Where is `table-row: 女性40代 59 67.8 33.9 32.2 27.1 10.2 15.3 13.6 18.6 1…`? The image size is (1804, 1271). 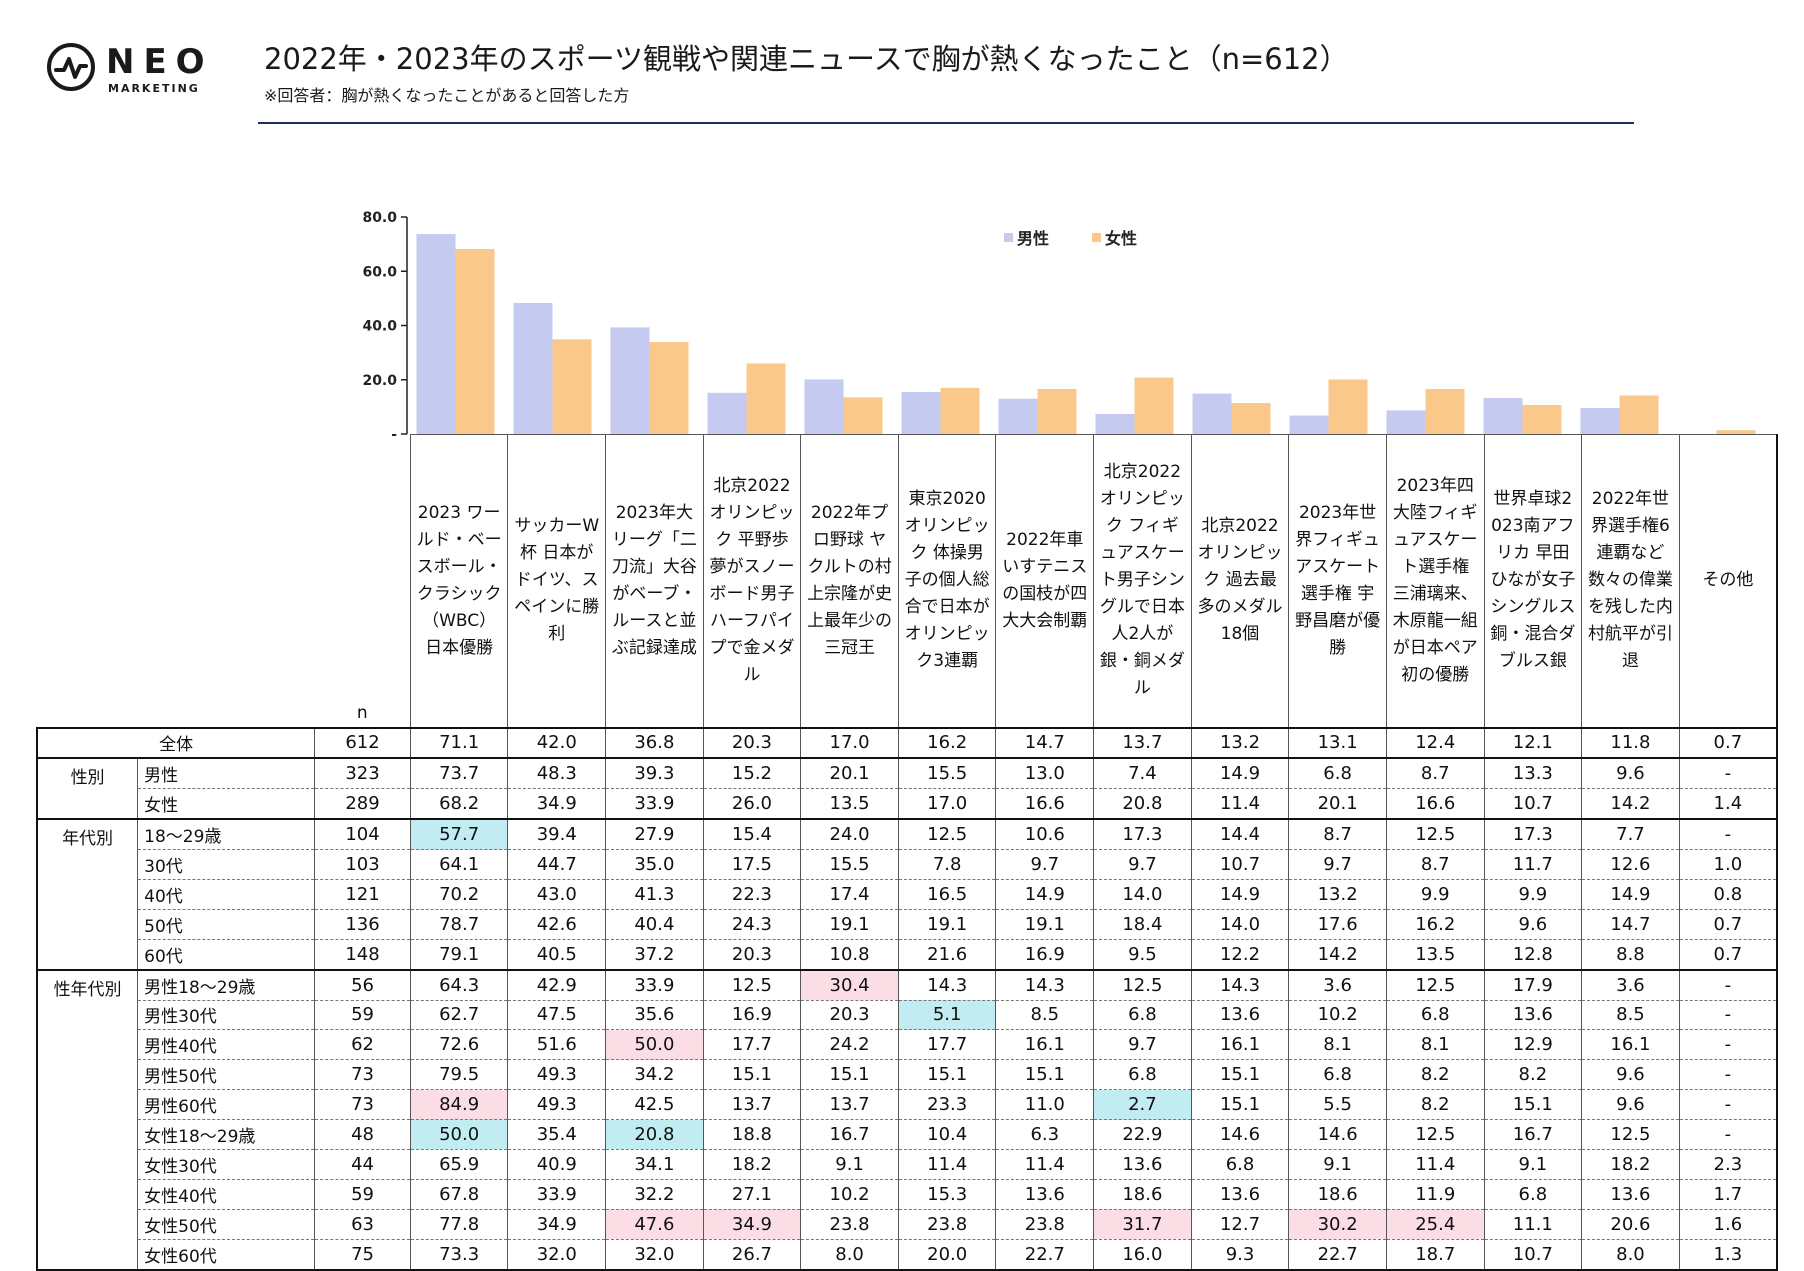 table-row: 女性40代 59 67.8 33.9 32.2 27.1 10.2 15.3 13.6 18.6 1… is located at coordinates (907, 1194).